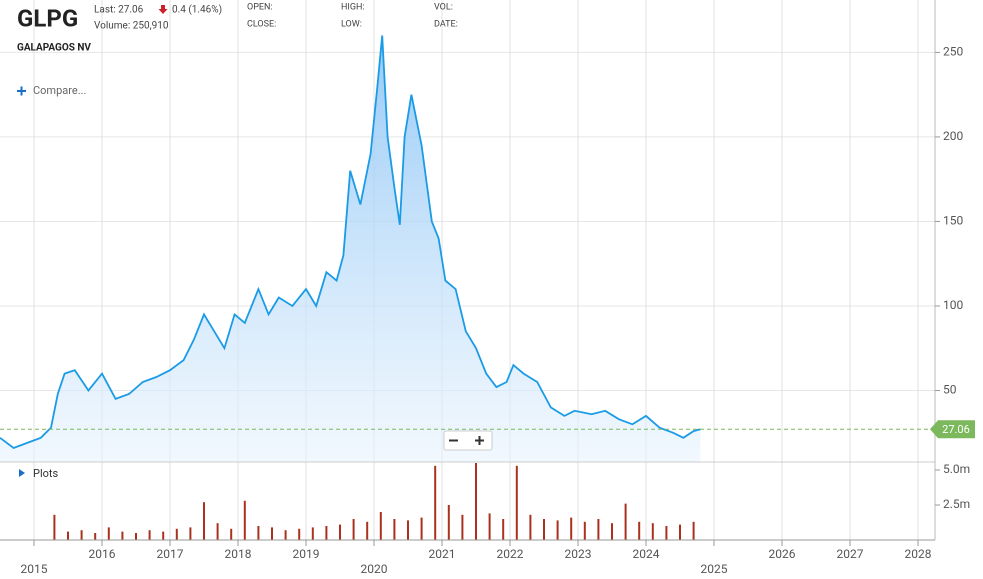 The width and height of the screenshot is (983, 579). I want to click on x-tick-label: 2024, so click(646, 554).